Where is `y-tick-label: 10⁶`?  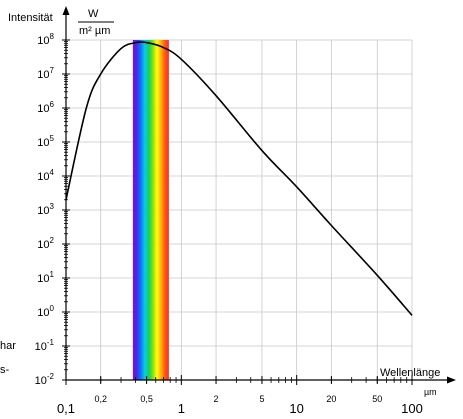 y-tick-label: 10⁶ is located at coordinates (45, 107).